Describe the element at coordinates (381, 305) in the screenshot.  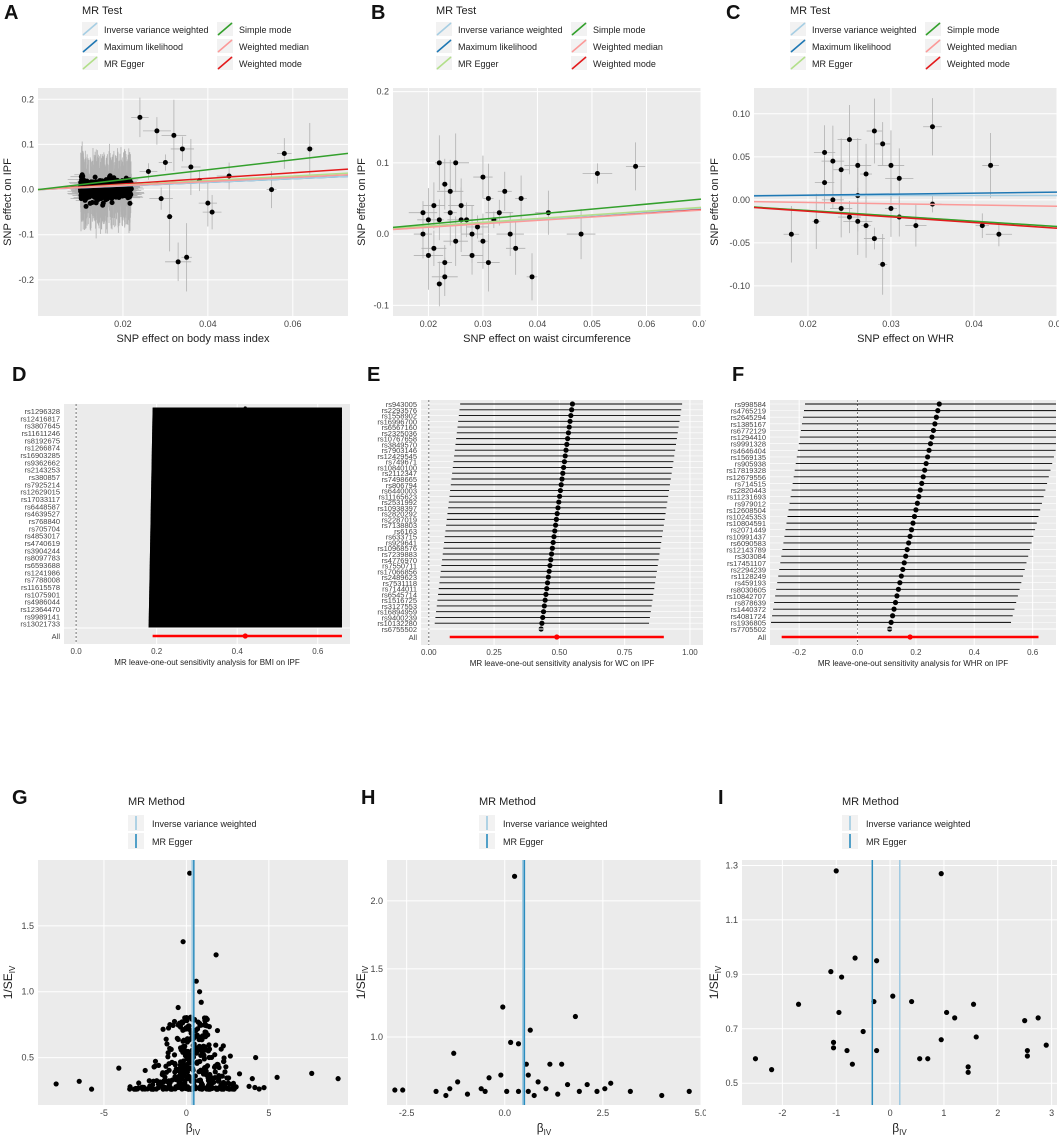
I see `y-tick-label: -0.1` at that location.